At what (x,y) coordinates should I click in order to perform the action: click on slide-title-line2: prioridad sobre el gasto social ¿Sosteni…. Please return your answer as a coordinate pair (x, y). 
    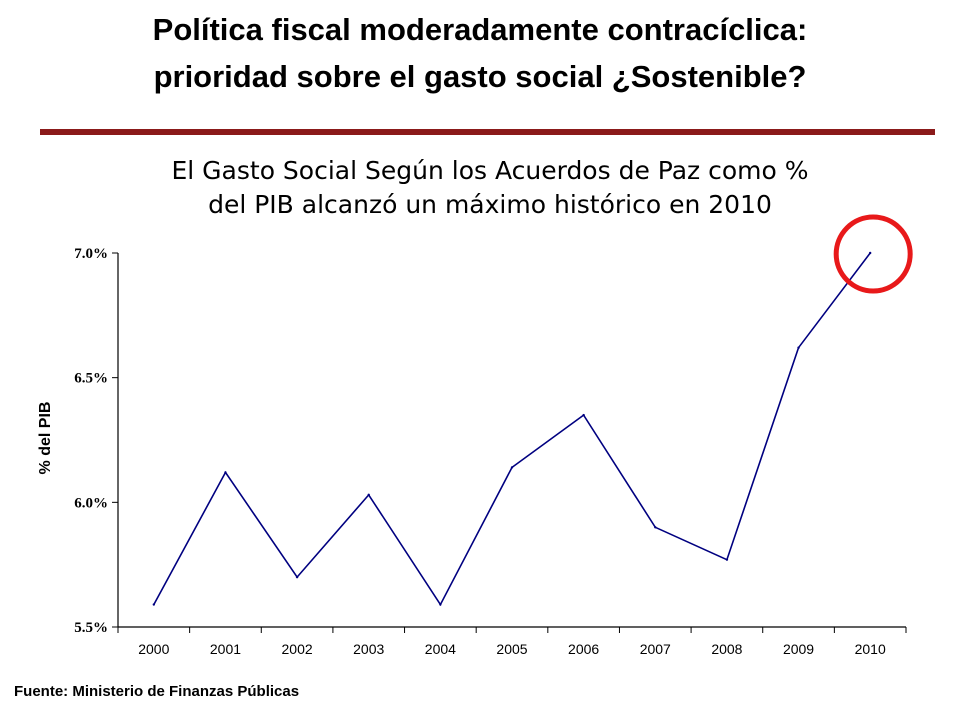
    Looking at the image, I should click on (480, 76).